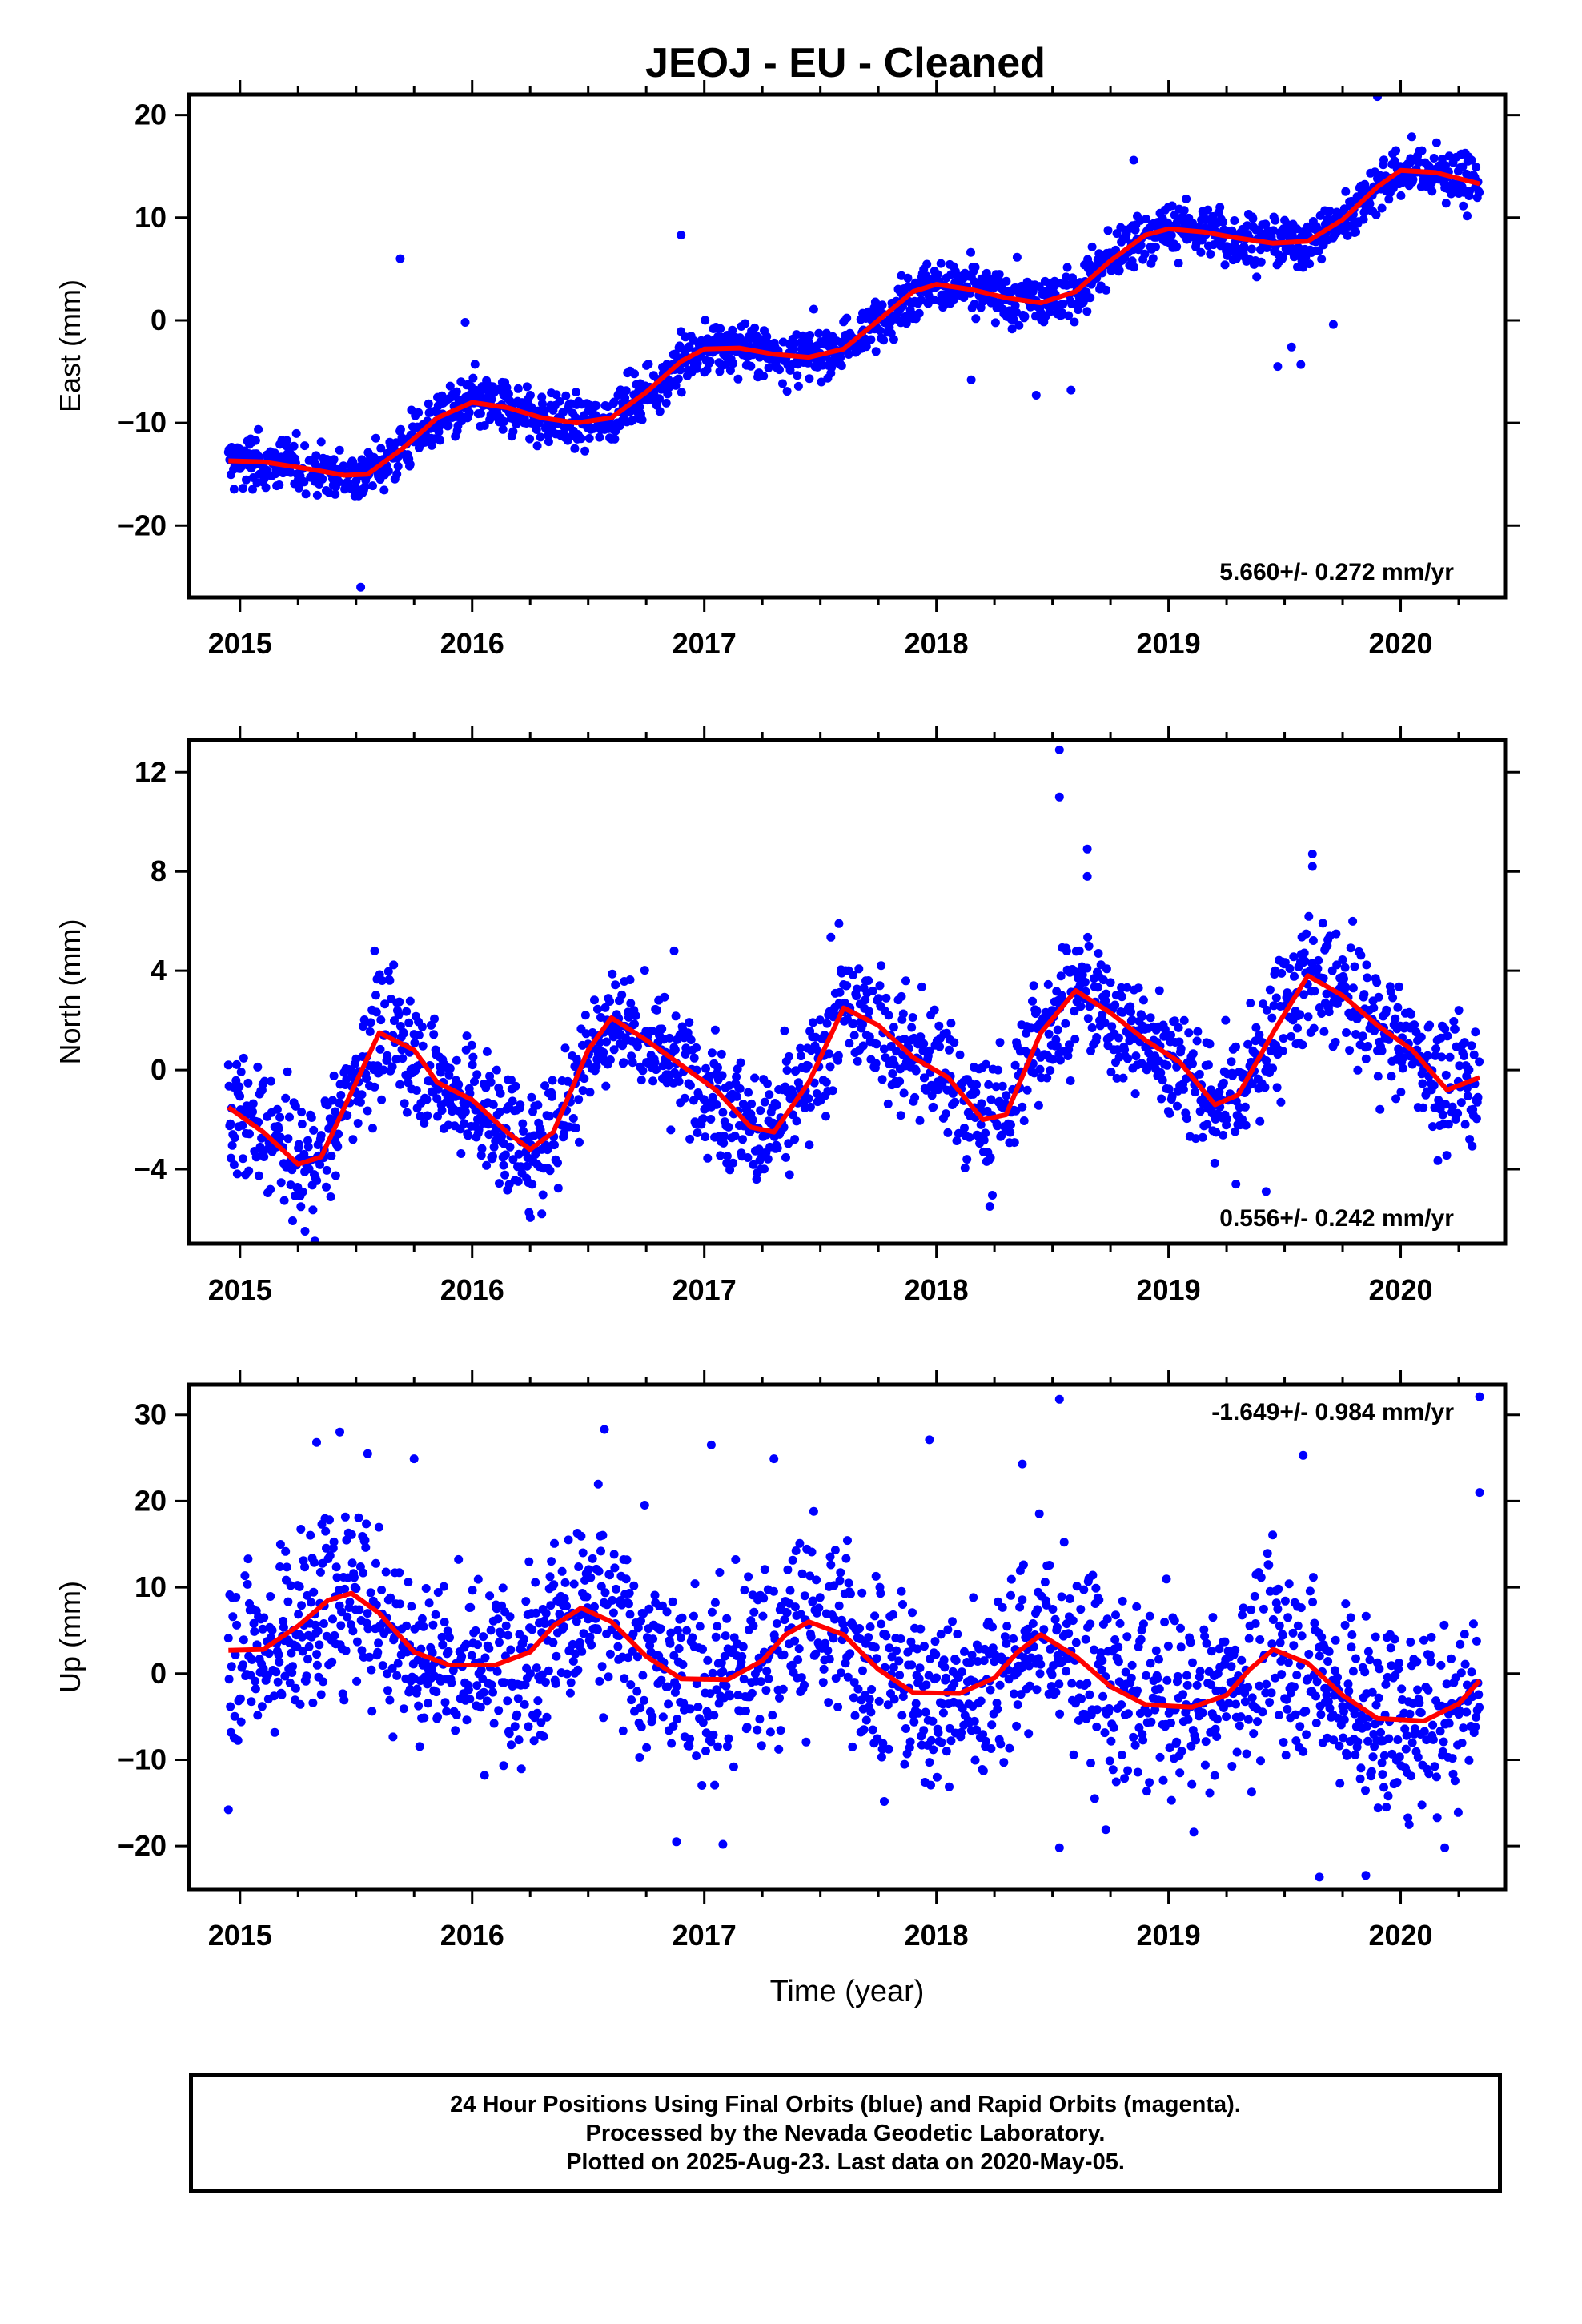 Image resolution: width=1582 pixels, height=2324 pixels. Describe the element at coordinates (1169, 644) in the screenshot. I see `x-tick-label: 2019` at that location.